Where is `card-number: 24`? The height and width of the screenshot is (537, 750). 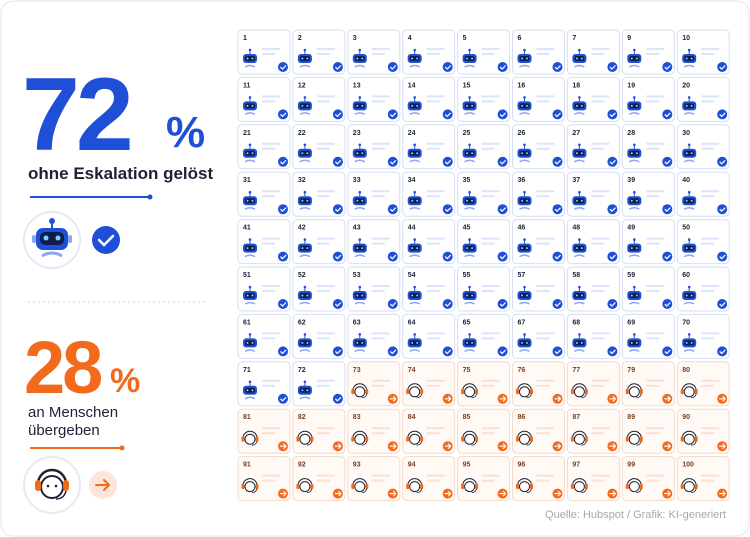
card-number: 24 is located at coordinates (412, 133).